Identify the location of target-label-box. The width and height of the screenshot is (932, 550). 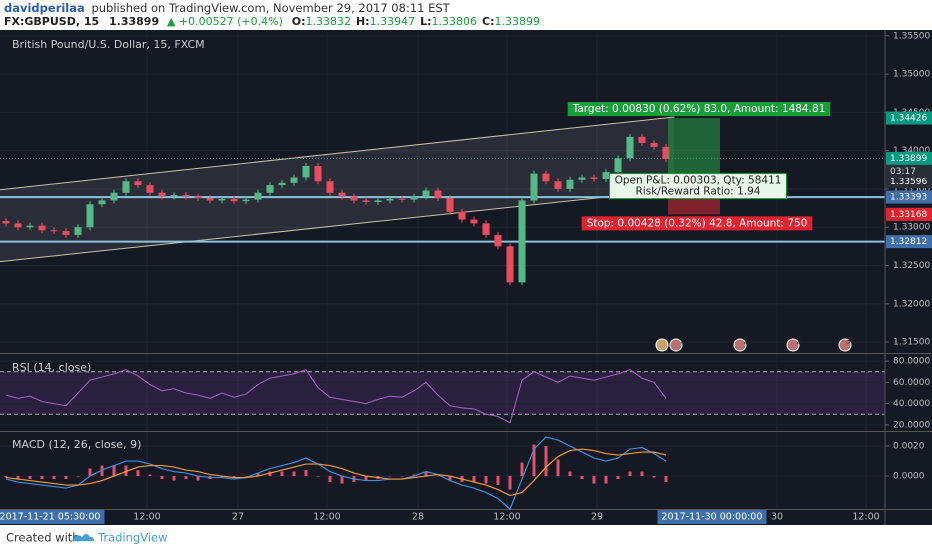
(699, 109).